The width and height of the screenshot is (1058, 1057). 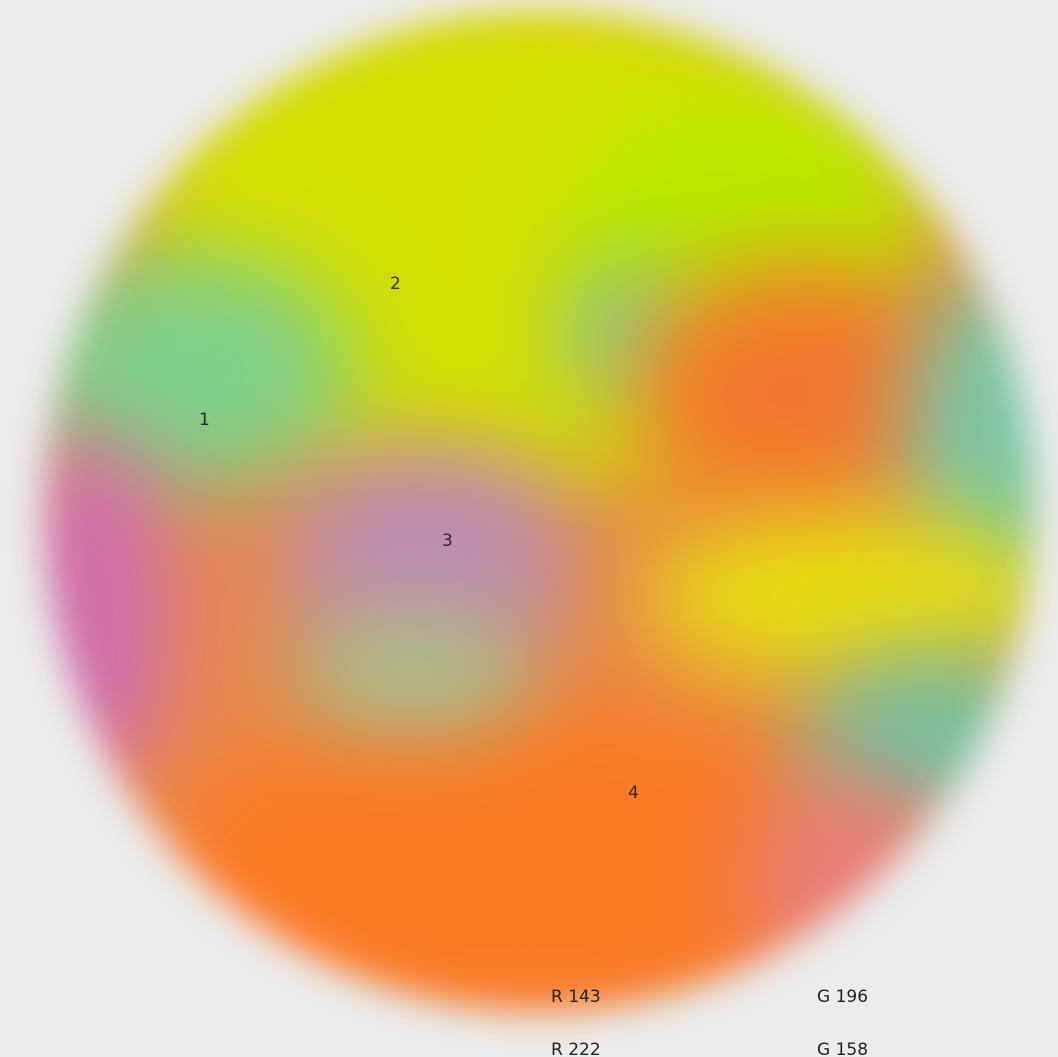 I want to click on readout-red-2: R 222, so click(x=576, y=1048).